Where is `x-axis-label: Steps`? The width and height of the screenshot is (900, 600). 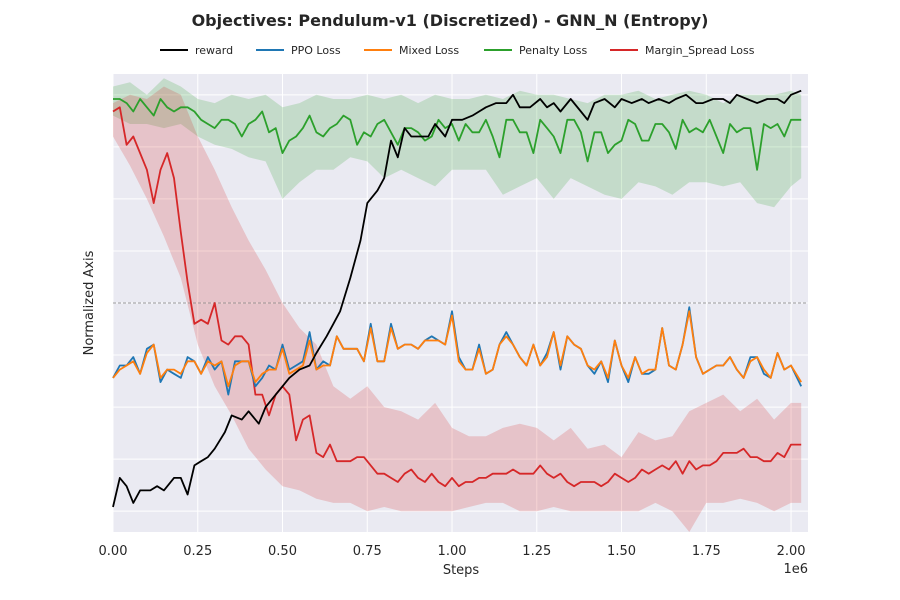 x-axis-label: Steps is located at coordinates (461, 570).